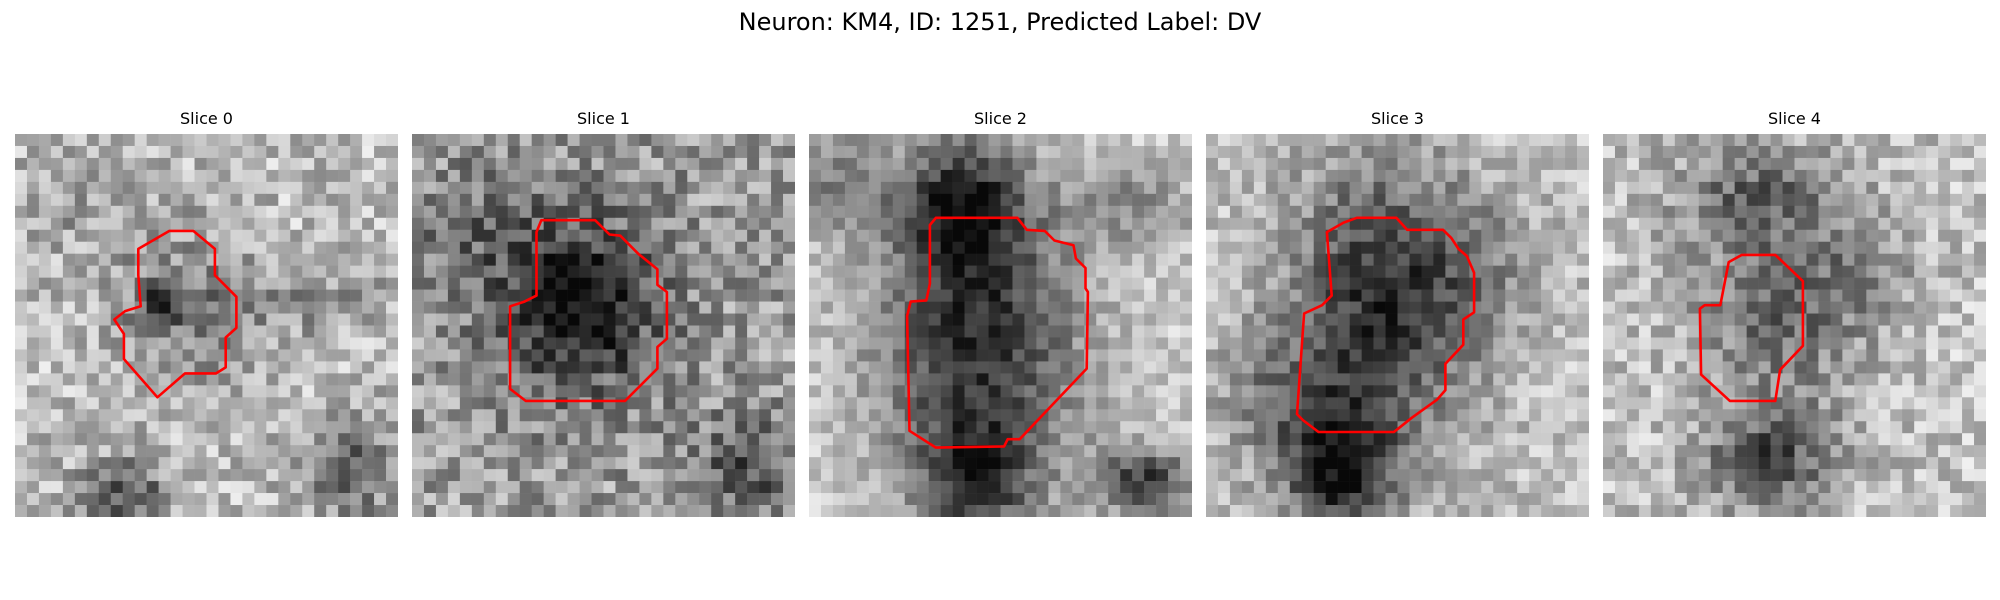  What do you see at coordinates (1397, 118) in the screenshot?
I see `slice-title-3: Slice 3` at bounding box center [1397, 118].